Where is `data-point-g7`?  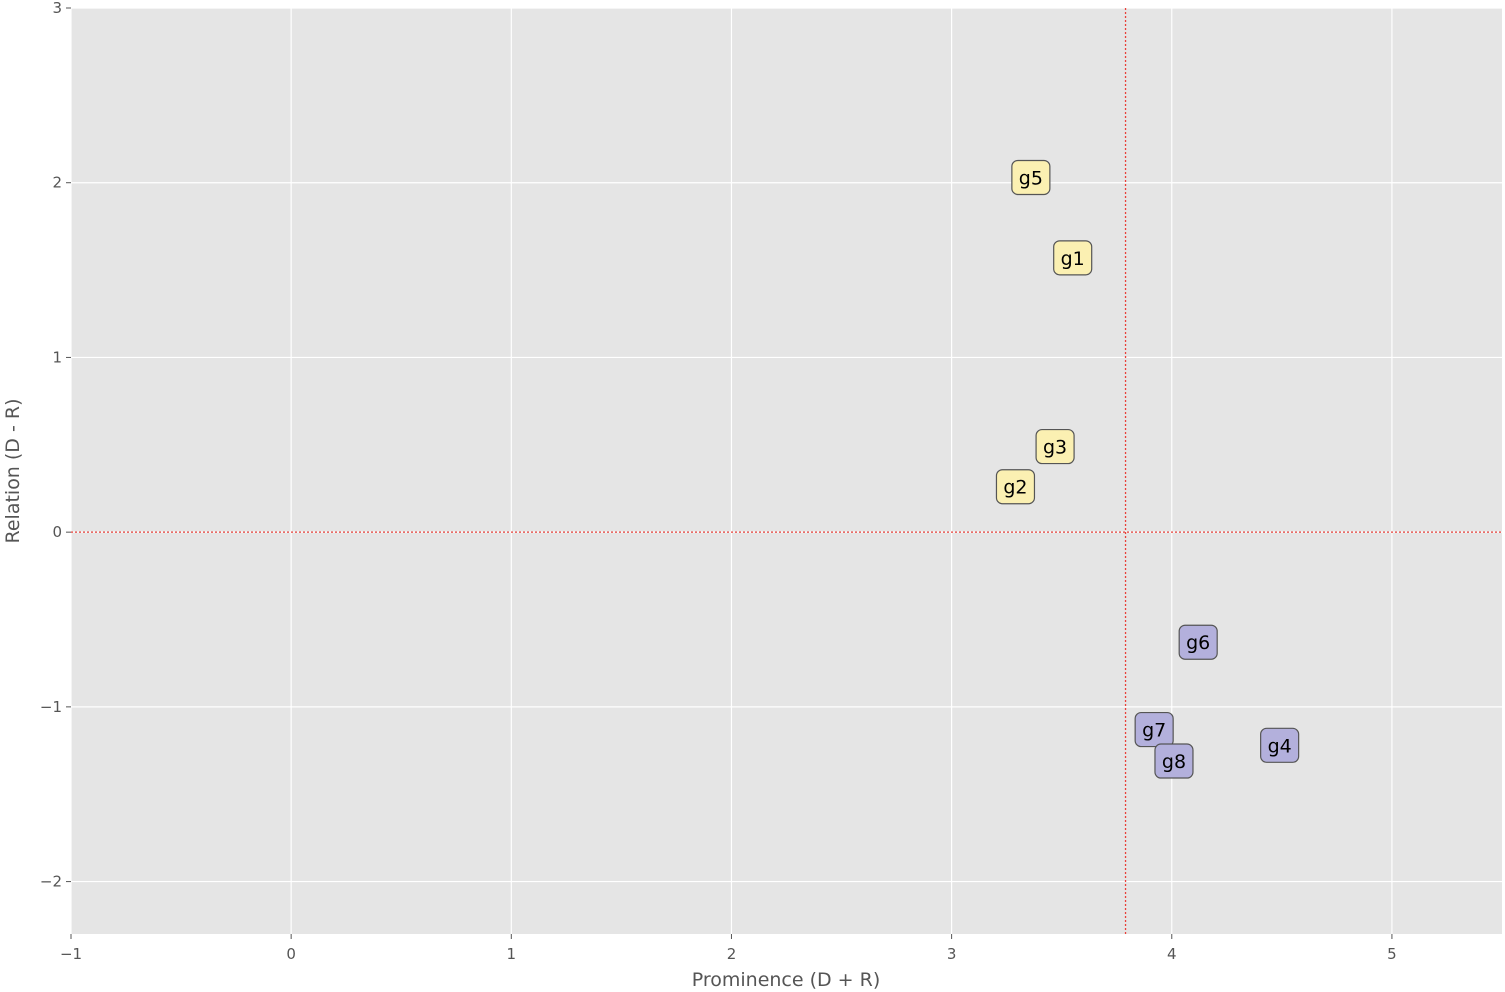 data-point-g7 is located at coordinates (1154, 729).